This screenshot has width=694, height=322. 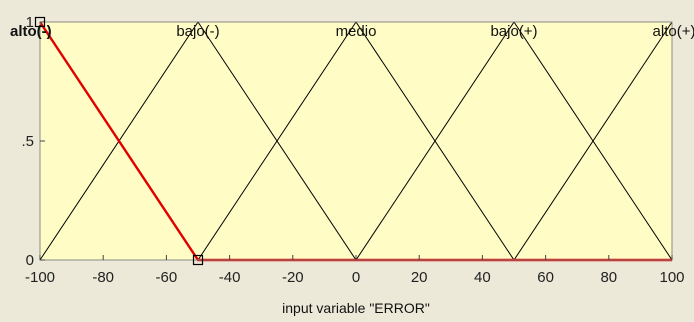 I want to click on mf-label: alto(+), so click(x=673, y=31).